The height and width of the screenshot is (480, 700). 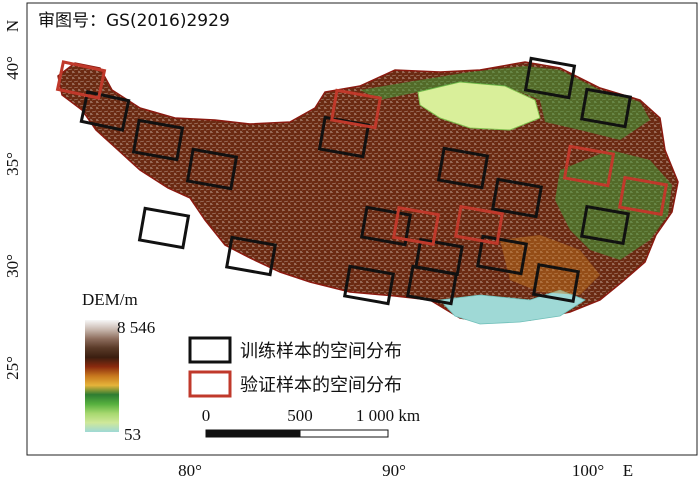 I want to click on scale-label-500: 500, so click(x=300, y=415).